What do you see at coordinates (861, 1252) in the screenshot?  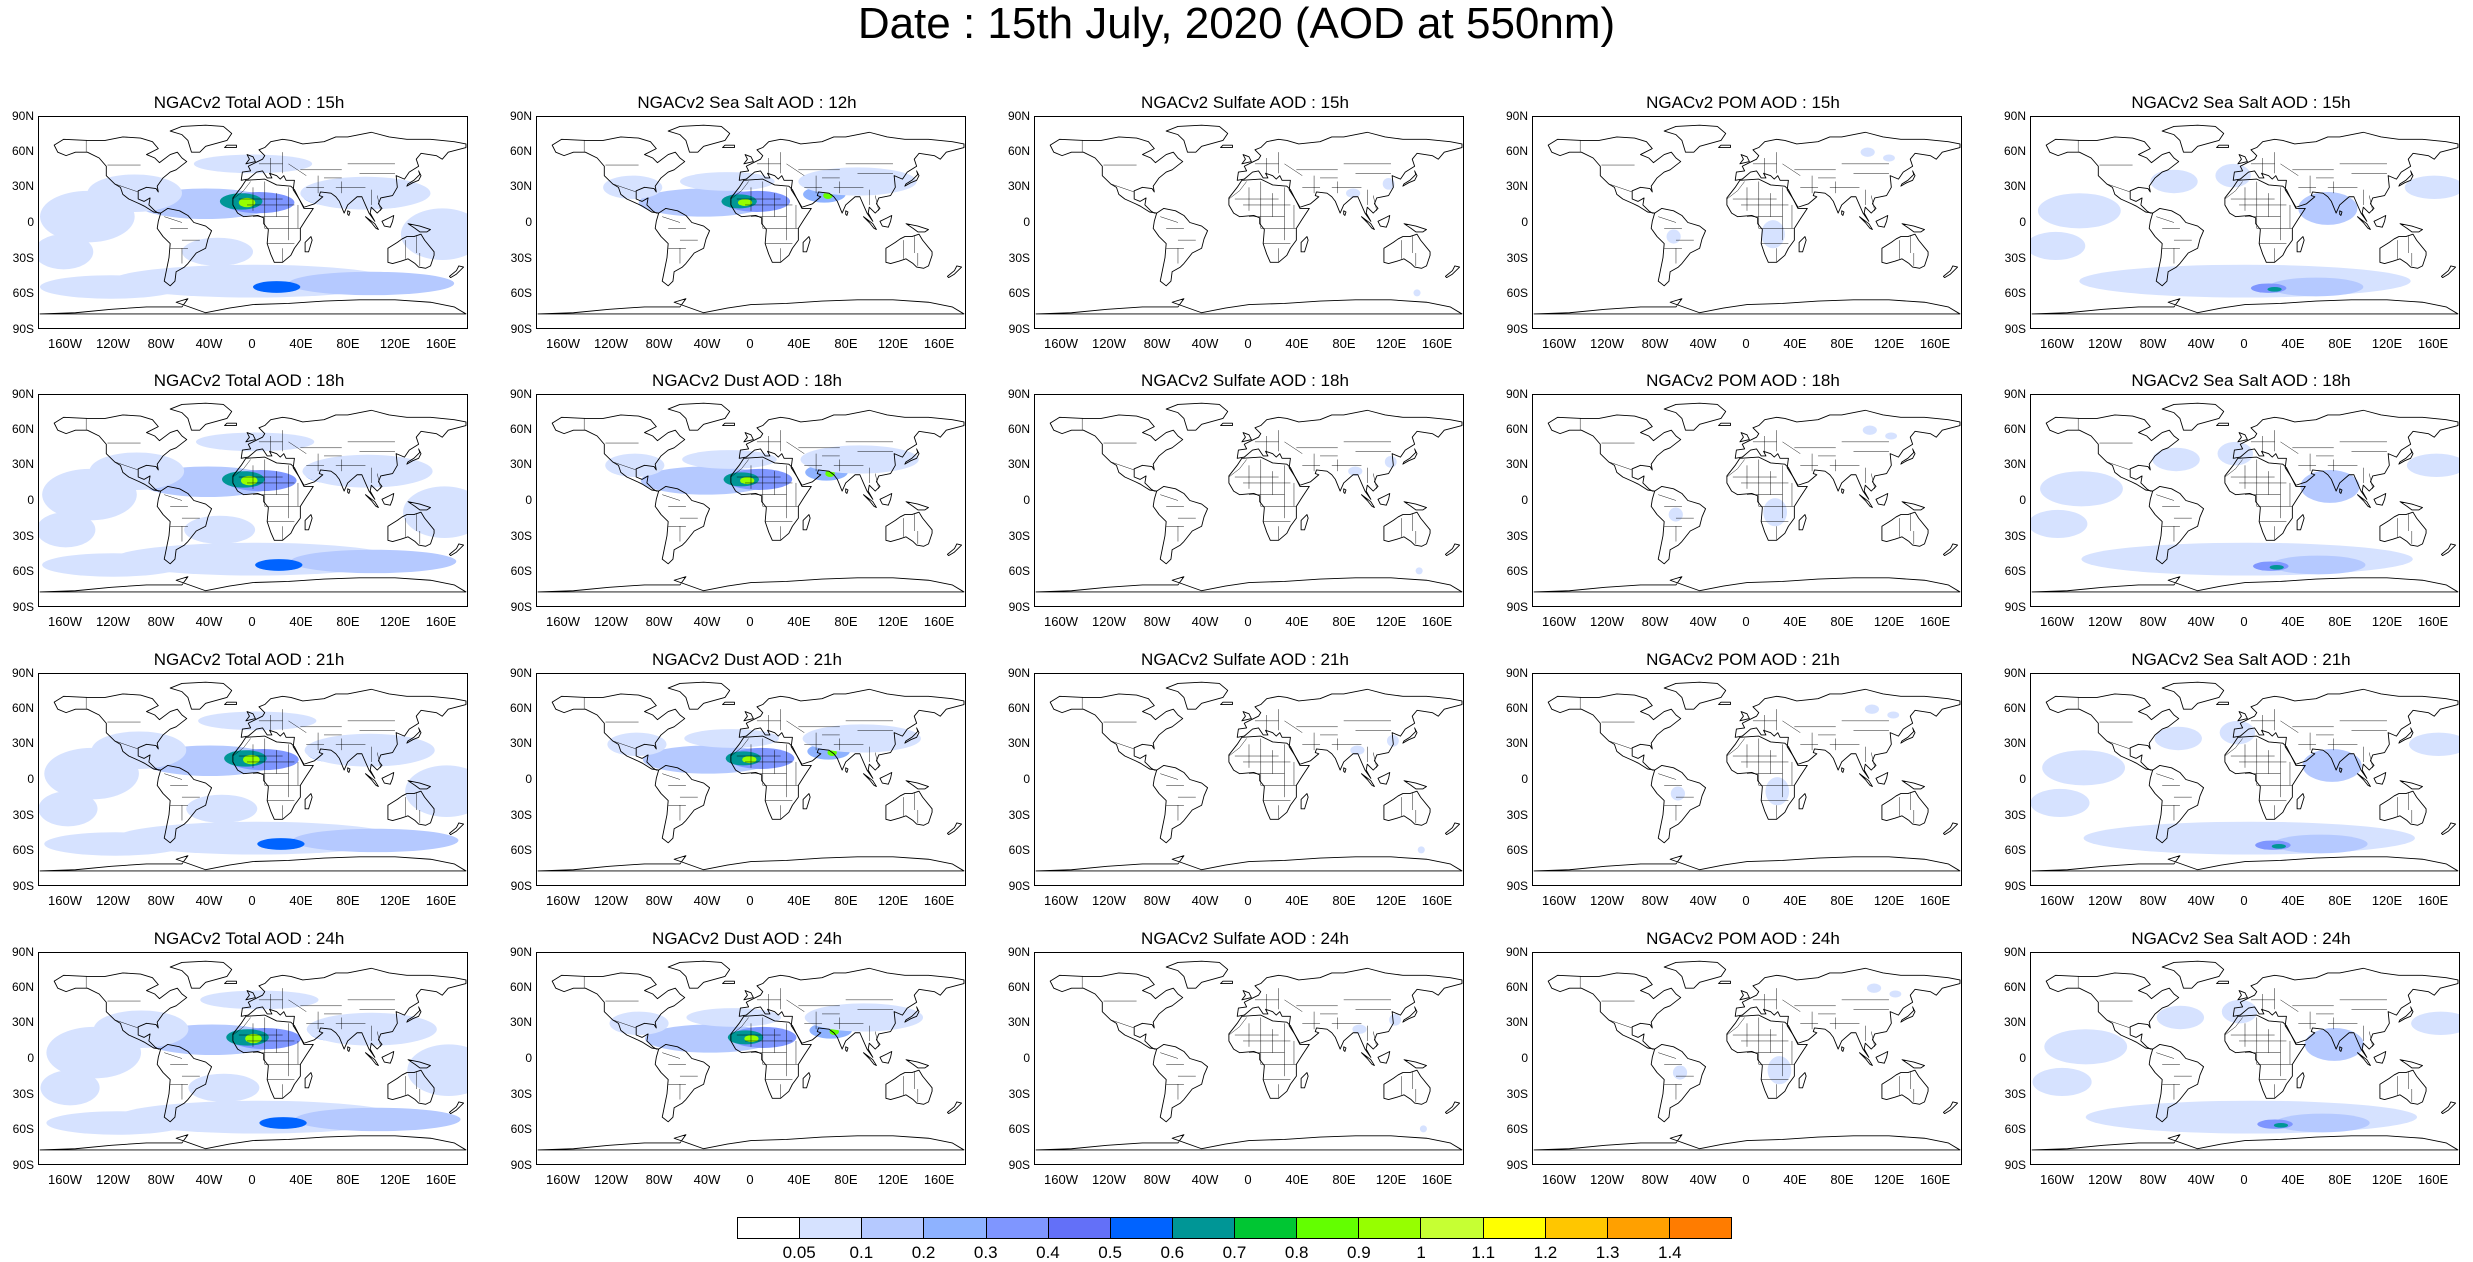 I see `colorbar-label: 0.1` at bounding box center [861, 1252].